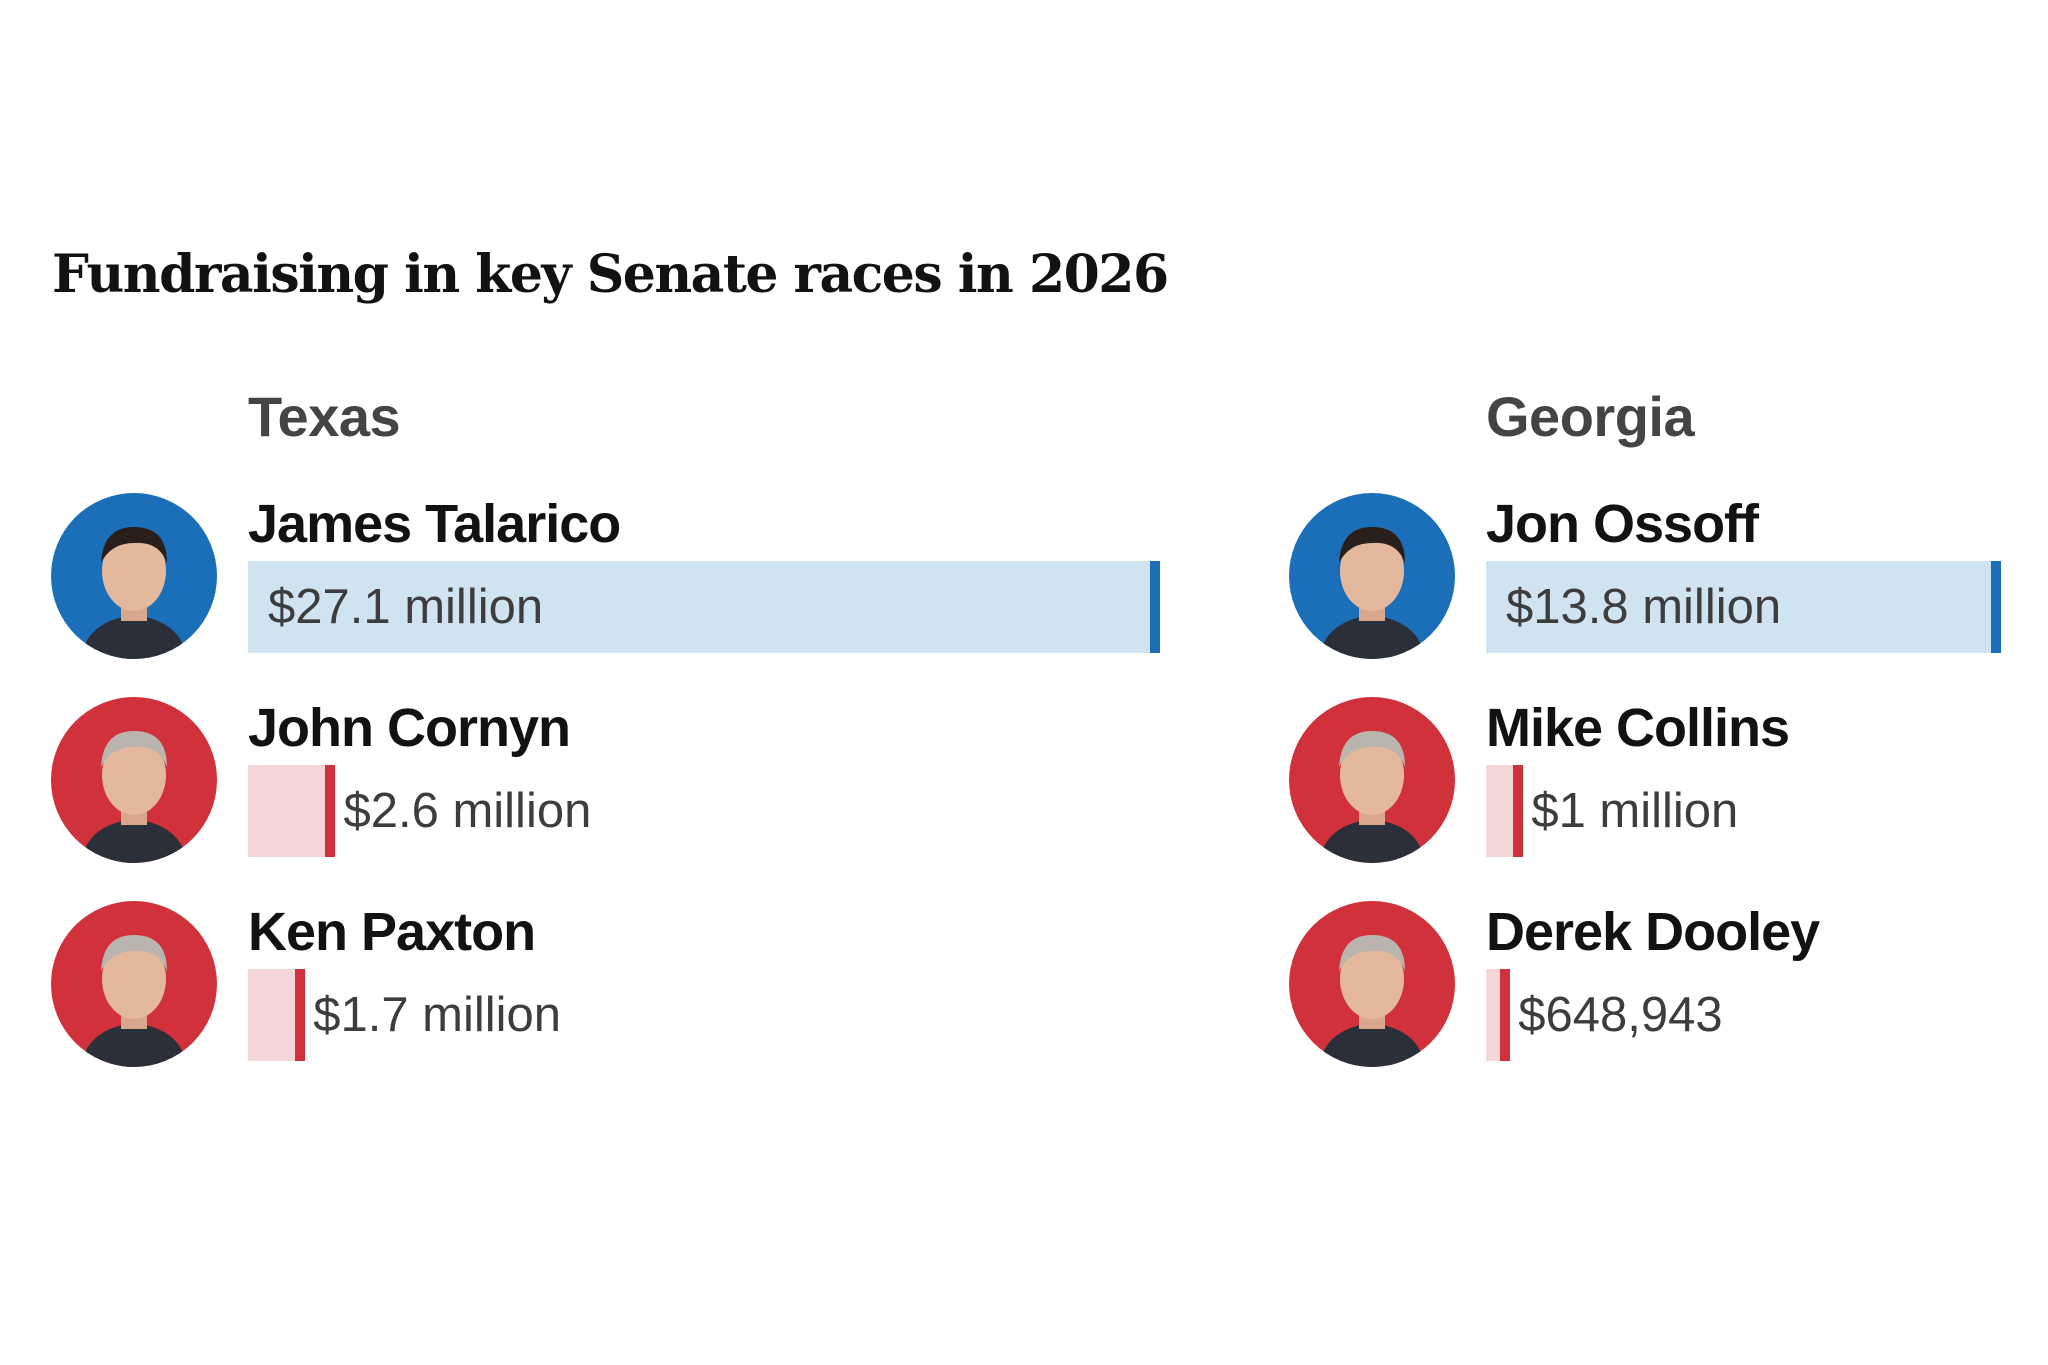  Describe the element at coordinates (1653, 932) in the screenshot. I see `candidate-name: Derek Dooley` at that location.